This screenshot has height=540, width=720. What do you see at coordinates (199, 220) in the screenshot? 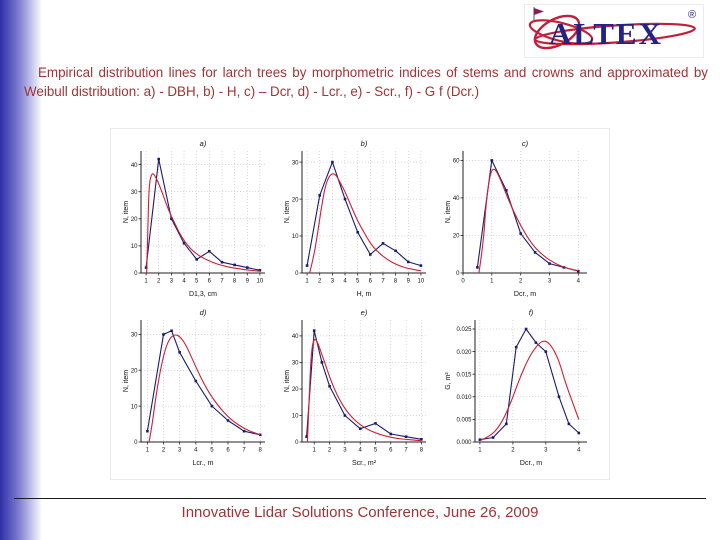
I see `chart-a-dbh: 1 2 3 4 5 6 7 8 9 10 0 10 20 30 40 a) D1,3, cm N, item` at bounding box center [199, 220].